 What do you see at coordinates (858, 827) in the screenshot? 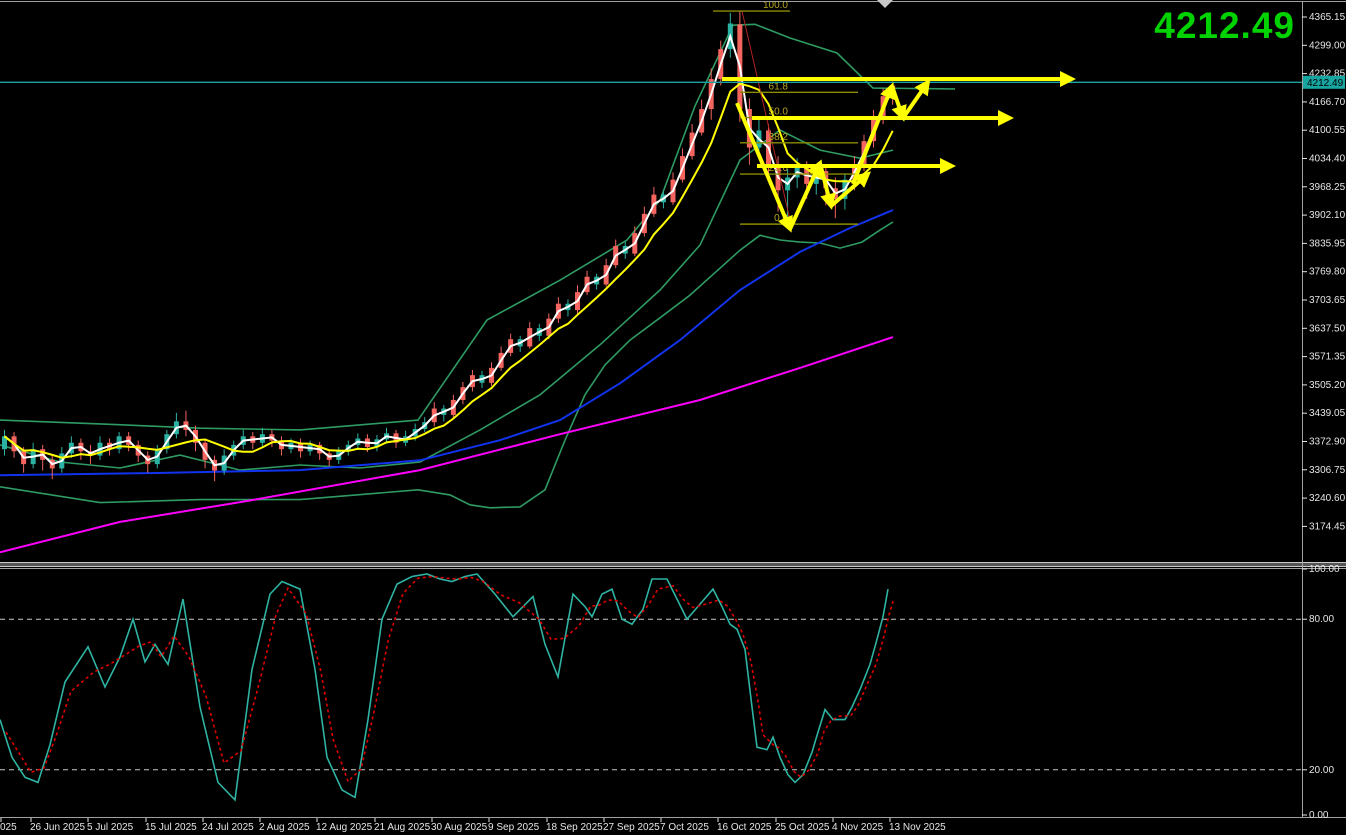
I see `date-label: 4 Nov 2025` at bounding box center [858, 827].